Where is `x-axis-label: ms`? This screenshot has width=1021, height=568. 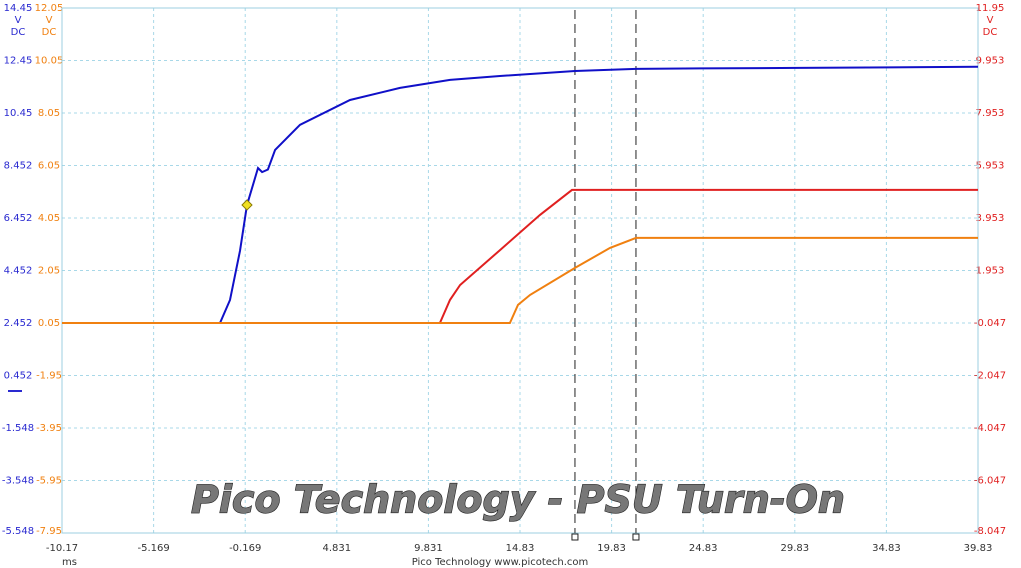 x-axis-label: ms is located at coordinates (69, 562).